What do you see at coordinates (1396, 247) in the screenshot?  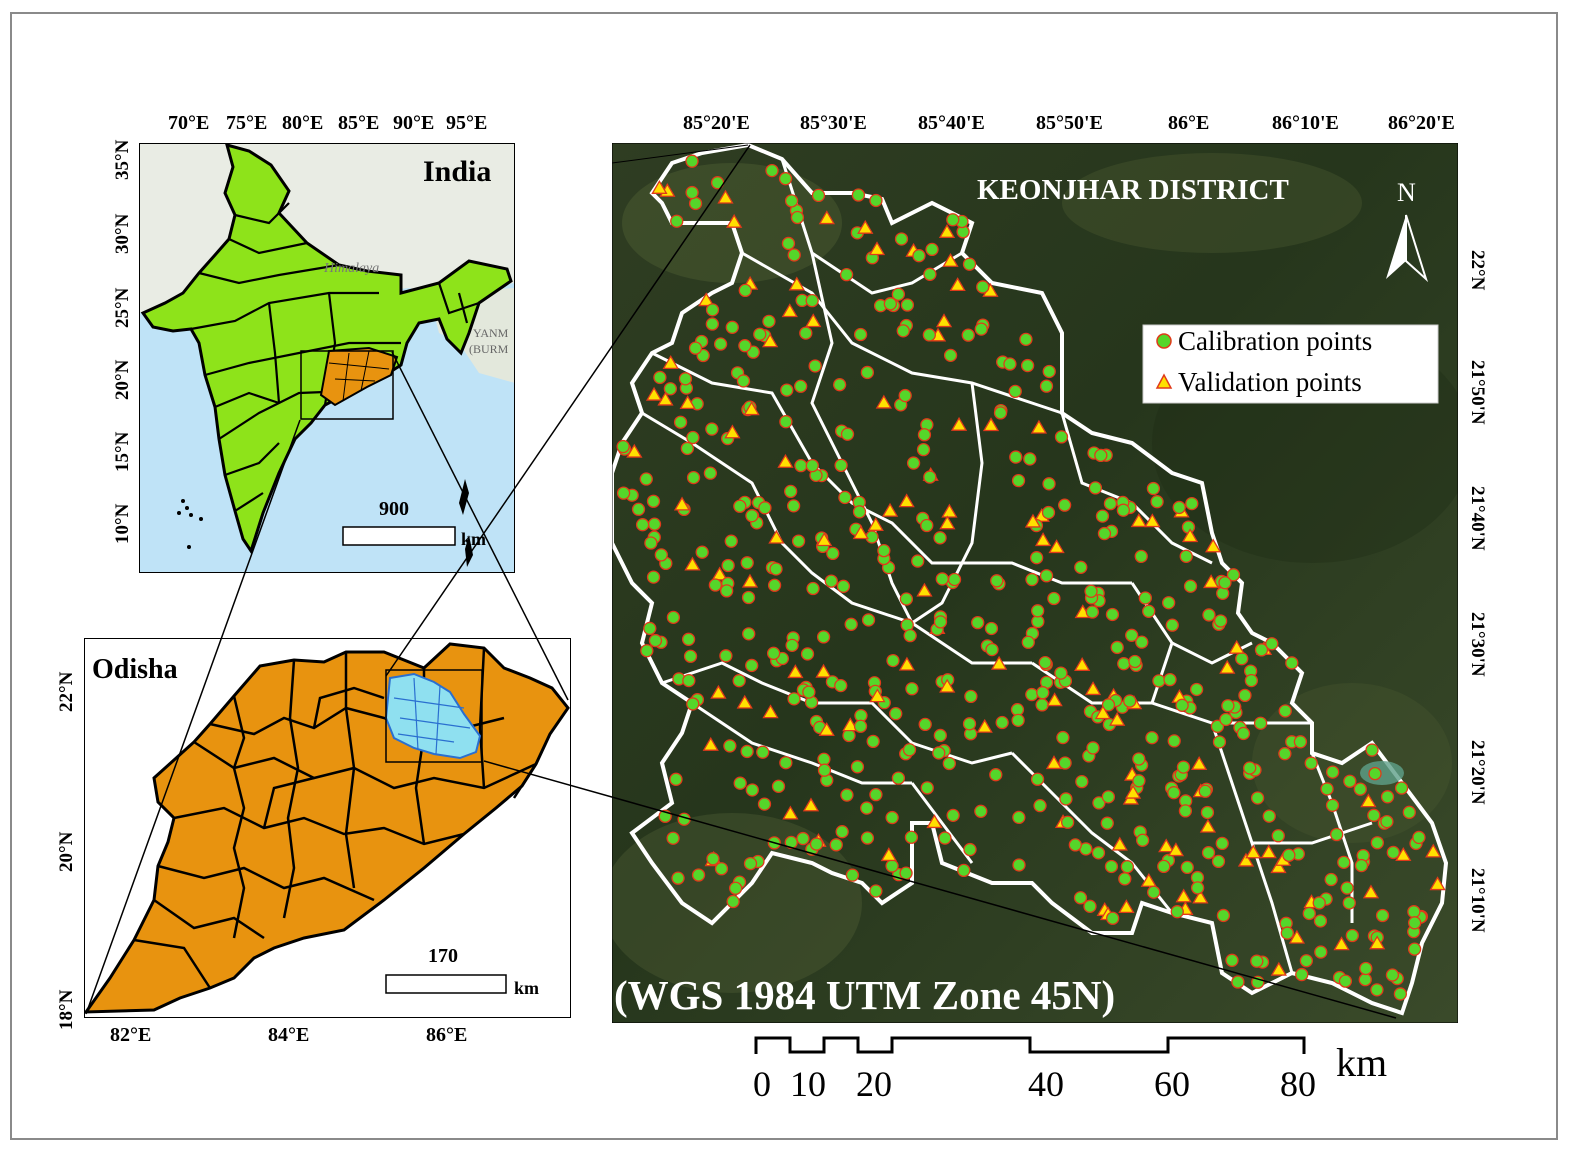 I see `north-arrow-icon` at bounding box center [1396, 247].